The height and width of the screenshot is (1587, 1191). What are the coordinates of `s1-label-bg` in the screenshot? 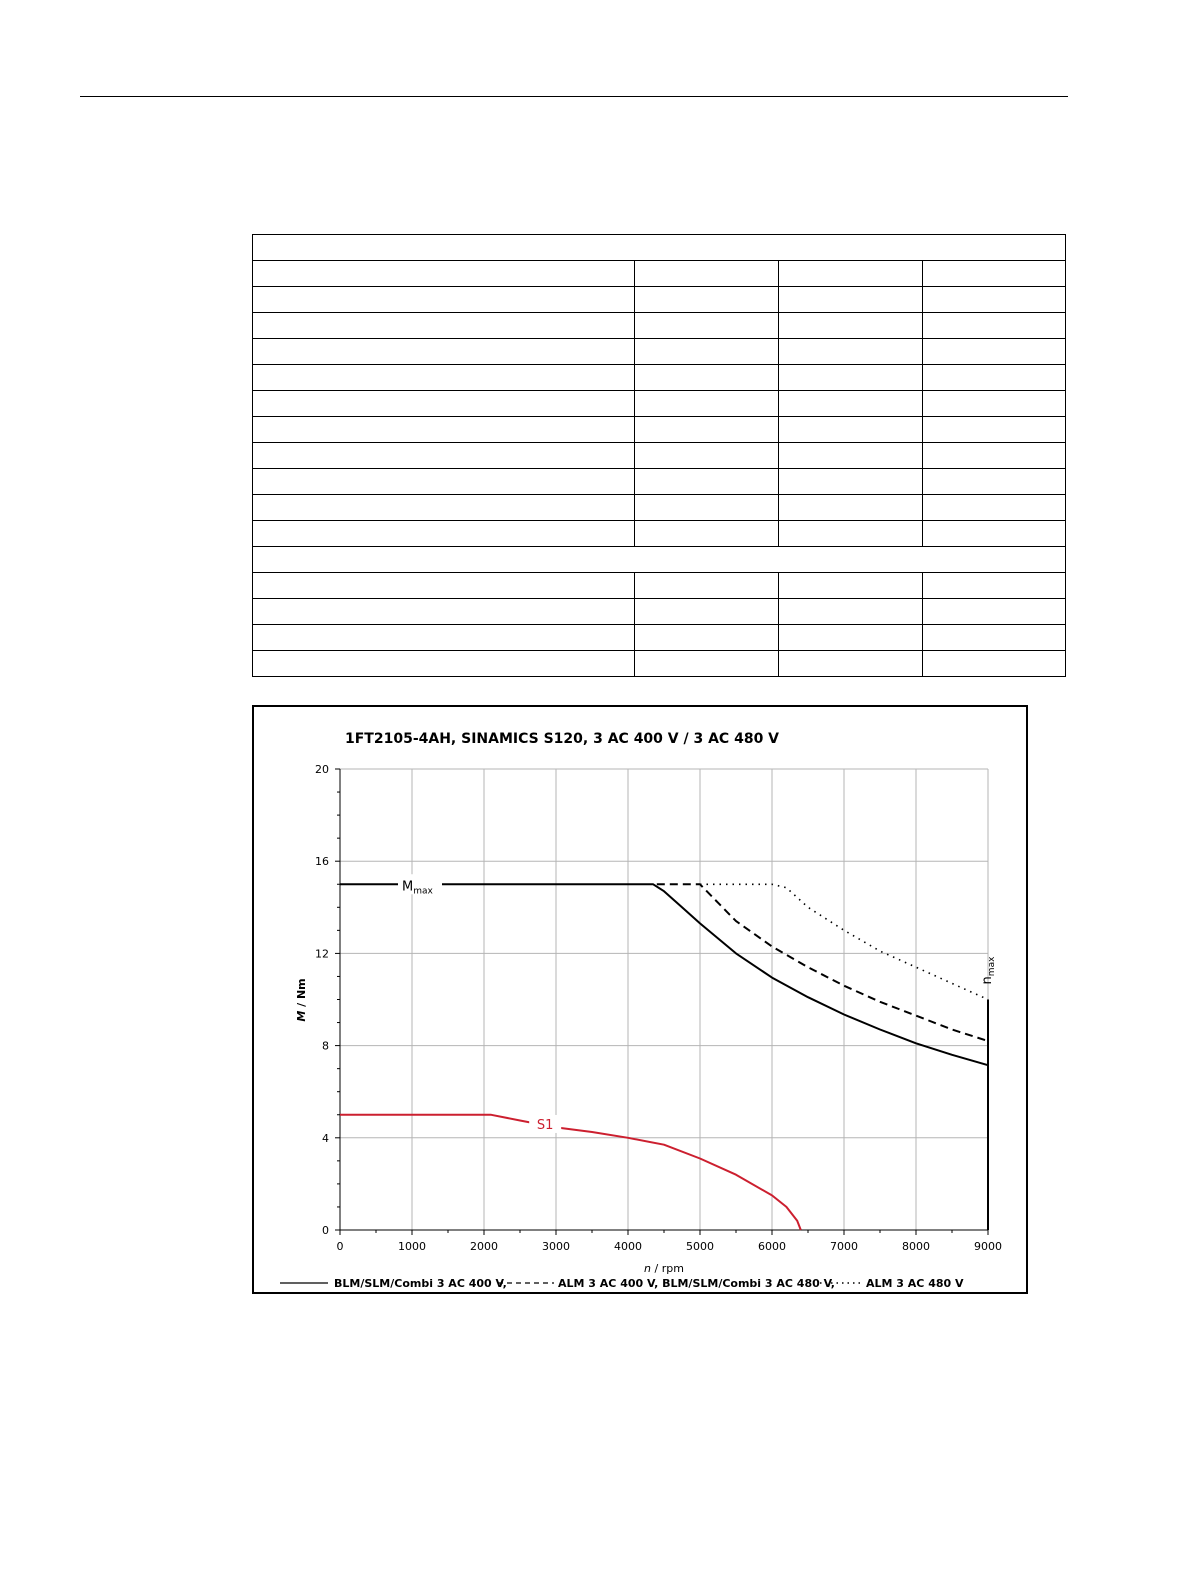 It's located at (545, 1123).